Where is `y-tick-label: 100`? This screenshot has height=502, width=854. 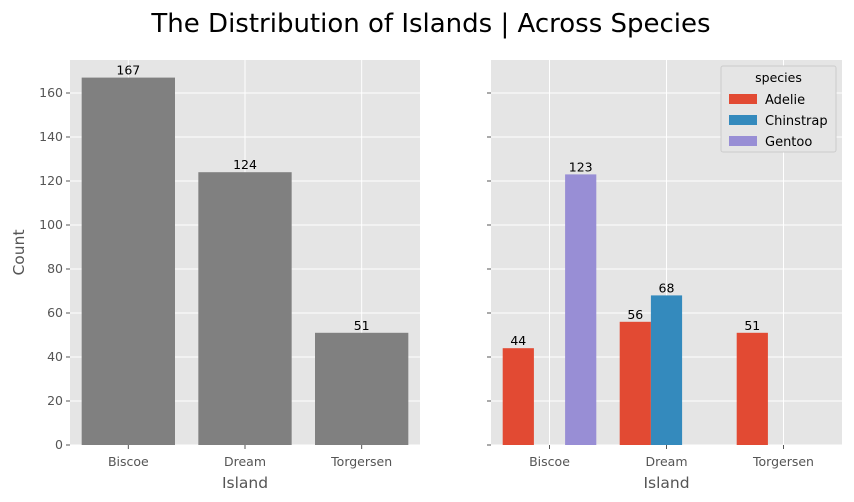
y-tick-label: 100 is located at coordinates (51, 224).